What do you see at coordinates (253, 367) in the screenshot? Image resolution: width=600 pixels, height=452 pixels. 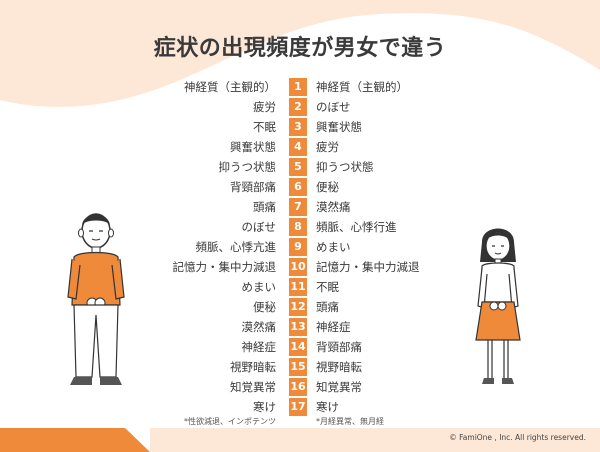 I see `male-symptom: 視野暗転` at bounding box center [253, 367].